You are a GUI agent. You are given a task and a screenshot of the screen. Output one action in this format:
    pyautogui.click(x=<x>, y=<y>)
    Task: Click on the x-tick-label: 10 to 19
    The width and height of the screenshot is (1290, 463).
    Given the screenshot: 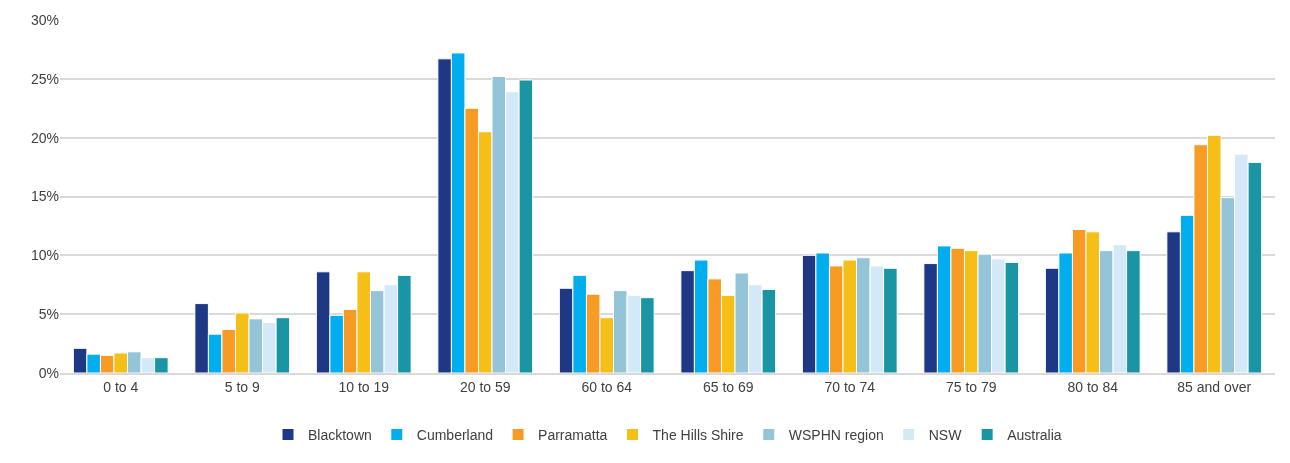 What is the action you would take?
    pyautogui.click(x=364, y=386)
    